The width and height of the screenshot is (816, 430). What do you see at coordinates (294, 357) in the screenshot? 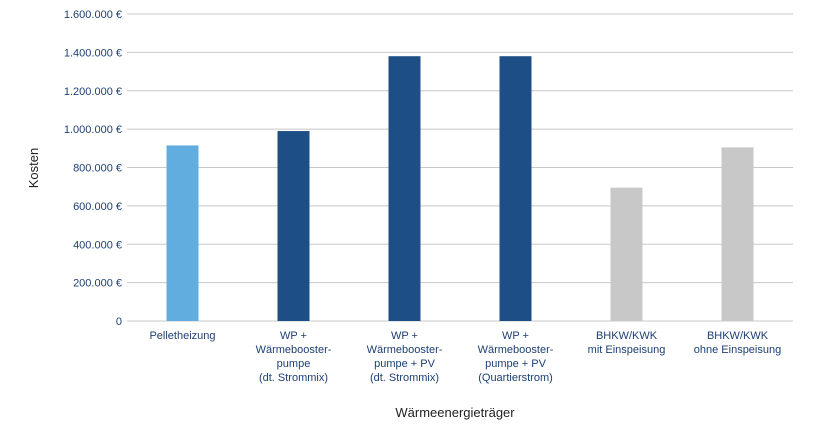
I see `x-category-label: WP + Wärmebooster-pumpe (dt. Strommix)` at bounding box center [294, 357].